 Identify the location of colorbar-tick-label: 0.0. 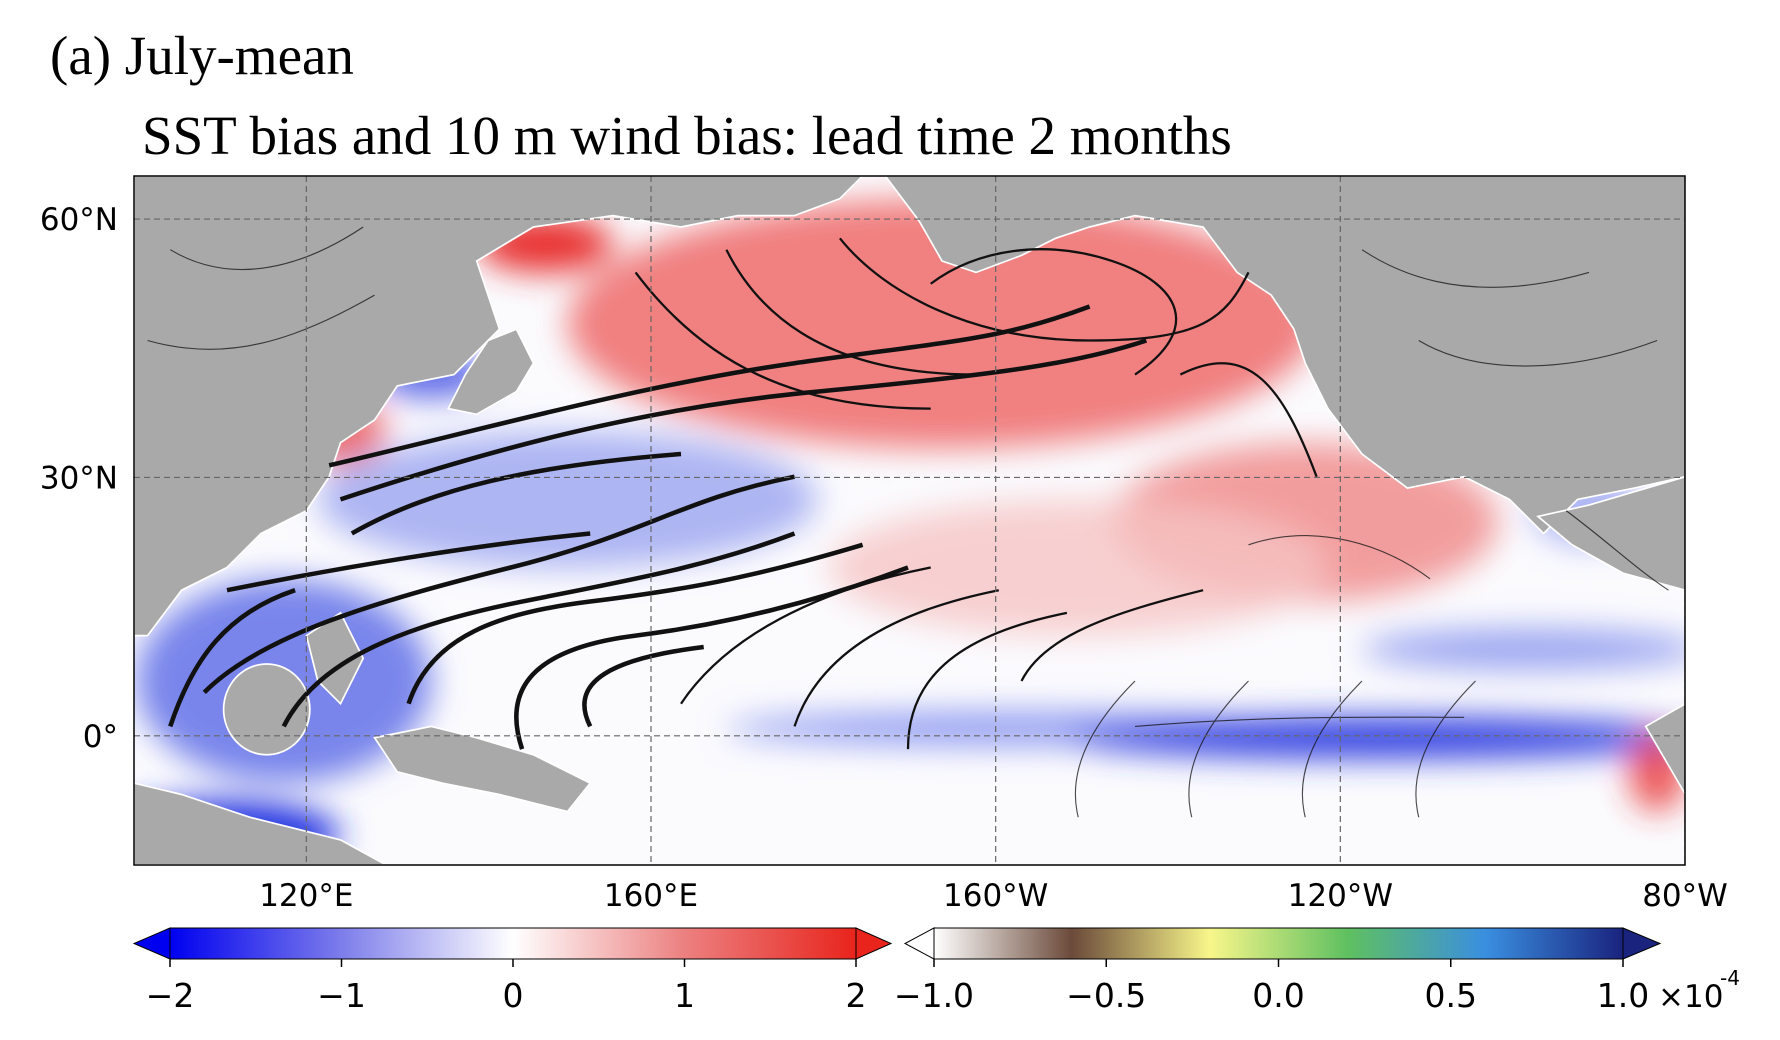
(1278, 995).